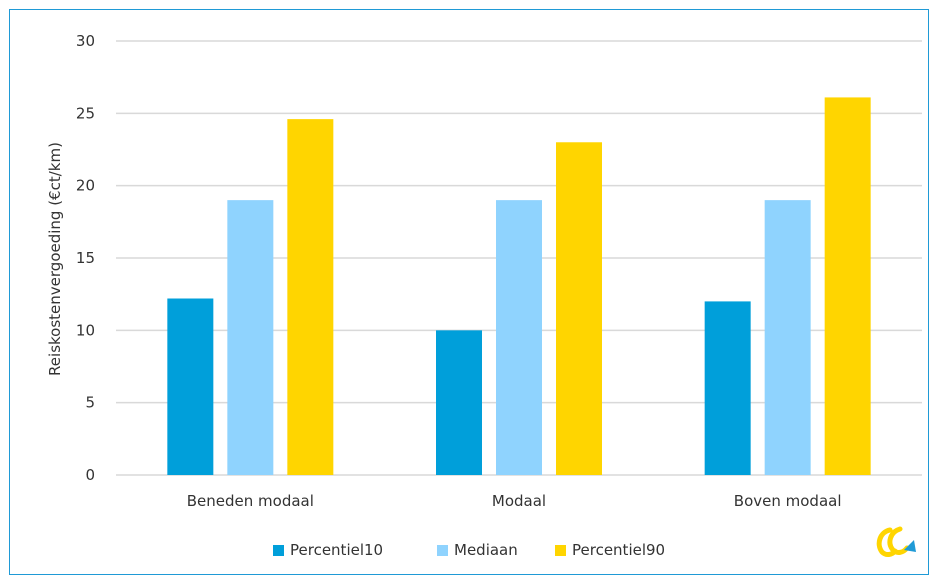 The image size is (940, 581). What do you see at coordinates (85, 113) in the screenshot?
I see `y-tick-label: 25` at bounding box center [85, 113].